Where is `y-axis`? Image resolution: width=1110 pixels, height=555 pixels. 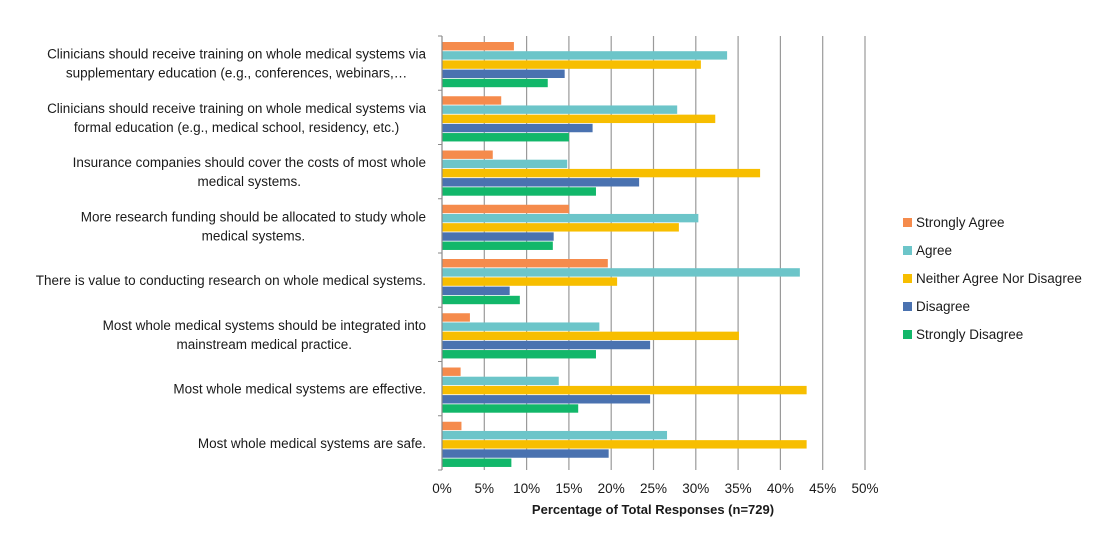
y-axis is located at coordinates (440, 253).